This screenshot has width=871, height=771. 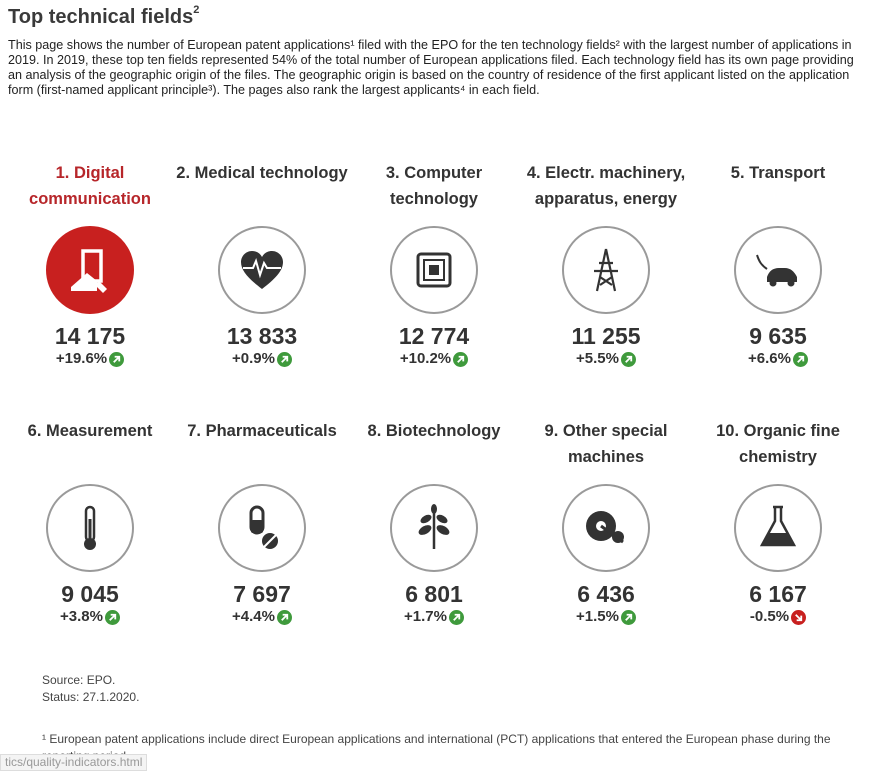 I want to click on field-change: +1.5%, so click(x=606, y=617).